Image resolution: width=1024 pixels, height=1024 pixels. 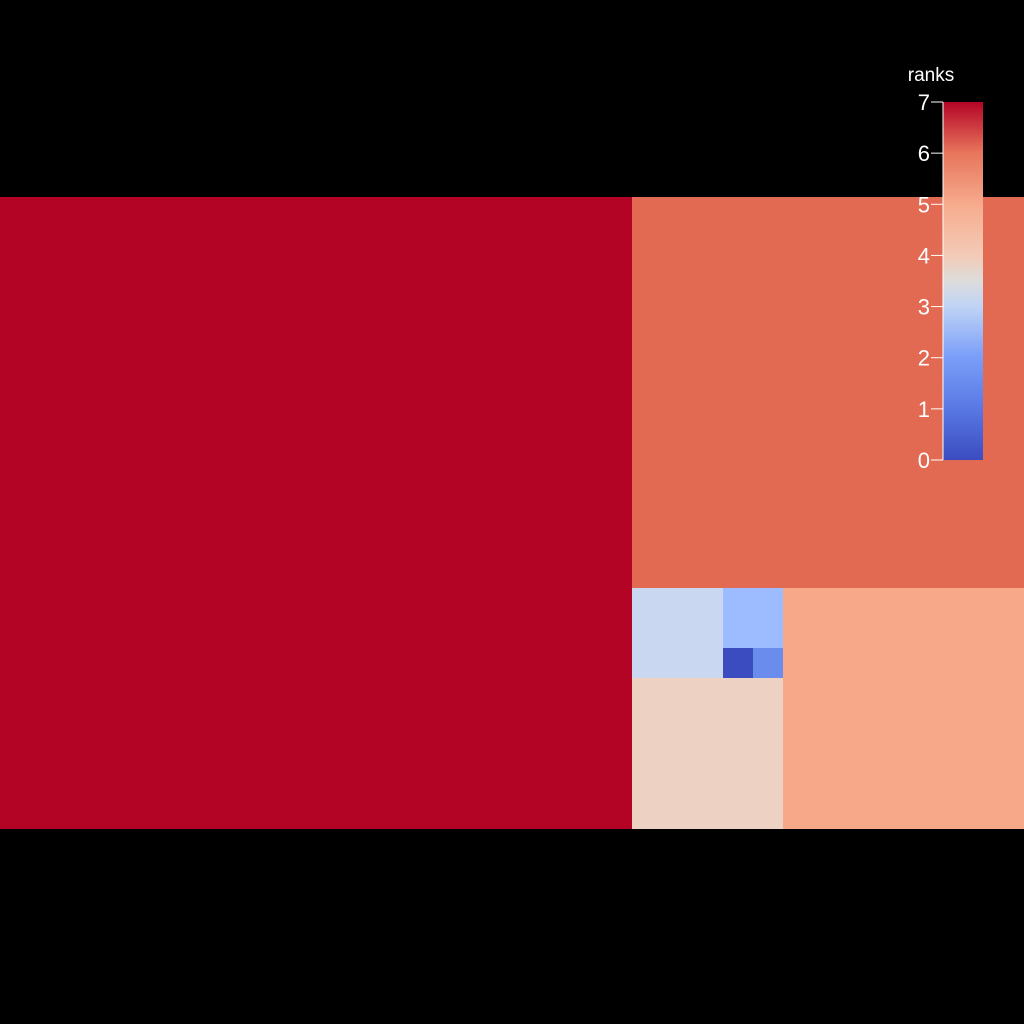 What do you see at coordinates (924, 307) in the screenshot?
I see `colorbar-tick-label: 3` at bounding box center [924, 307].